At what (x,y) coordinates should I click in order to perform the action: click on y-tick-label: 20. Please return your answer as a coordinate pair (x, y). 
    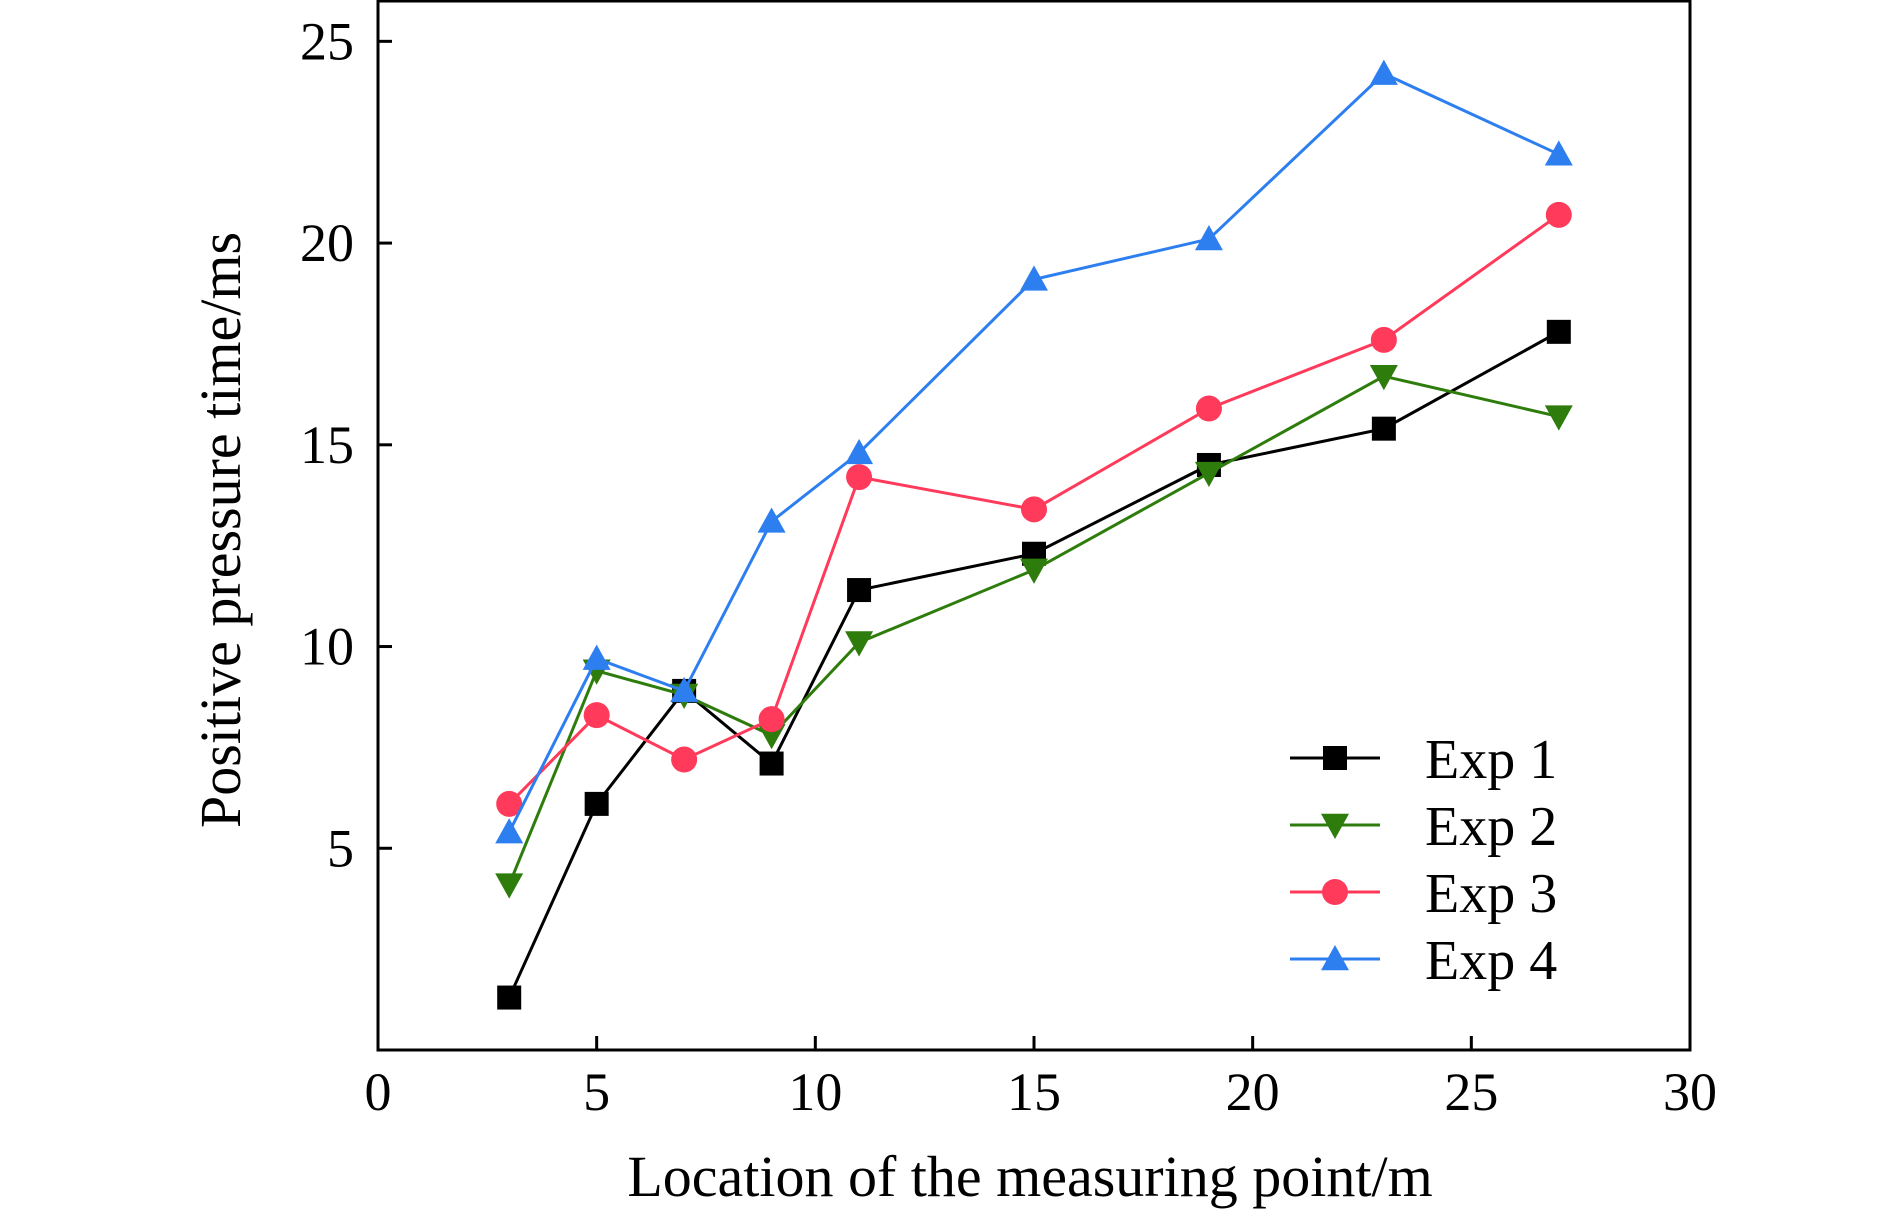
    Looking at the image, I should click on (327, 243).